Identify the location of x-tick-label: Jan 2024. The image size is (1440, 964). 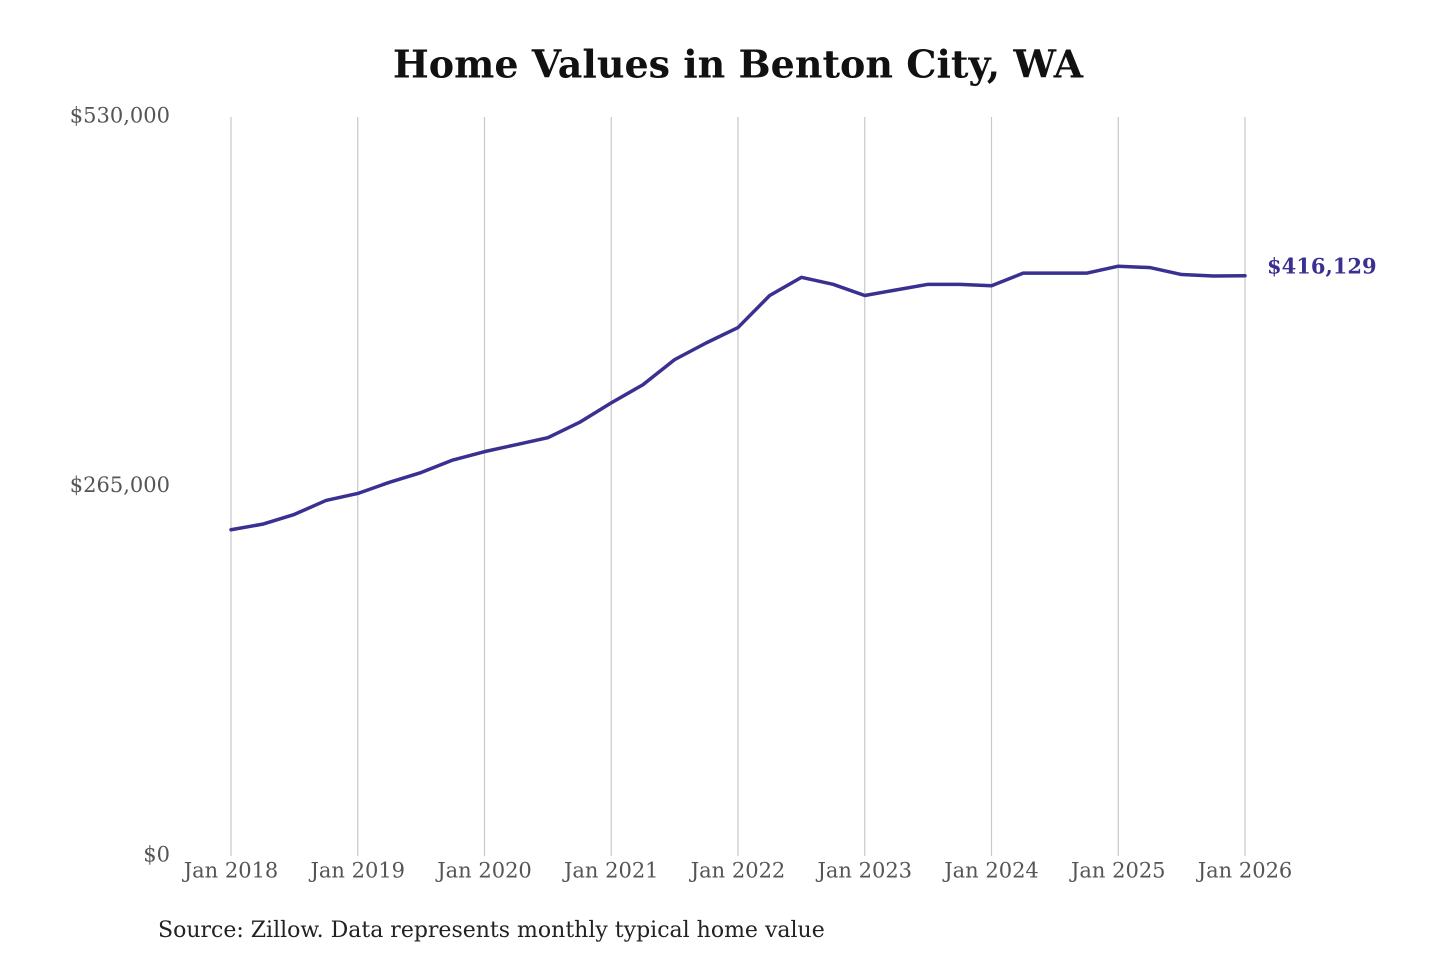
(990, 871).